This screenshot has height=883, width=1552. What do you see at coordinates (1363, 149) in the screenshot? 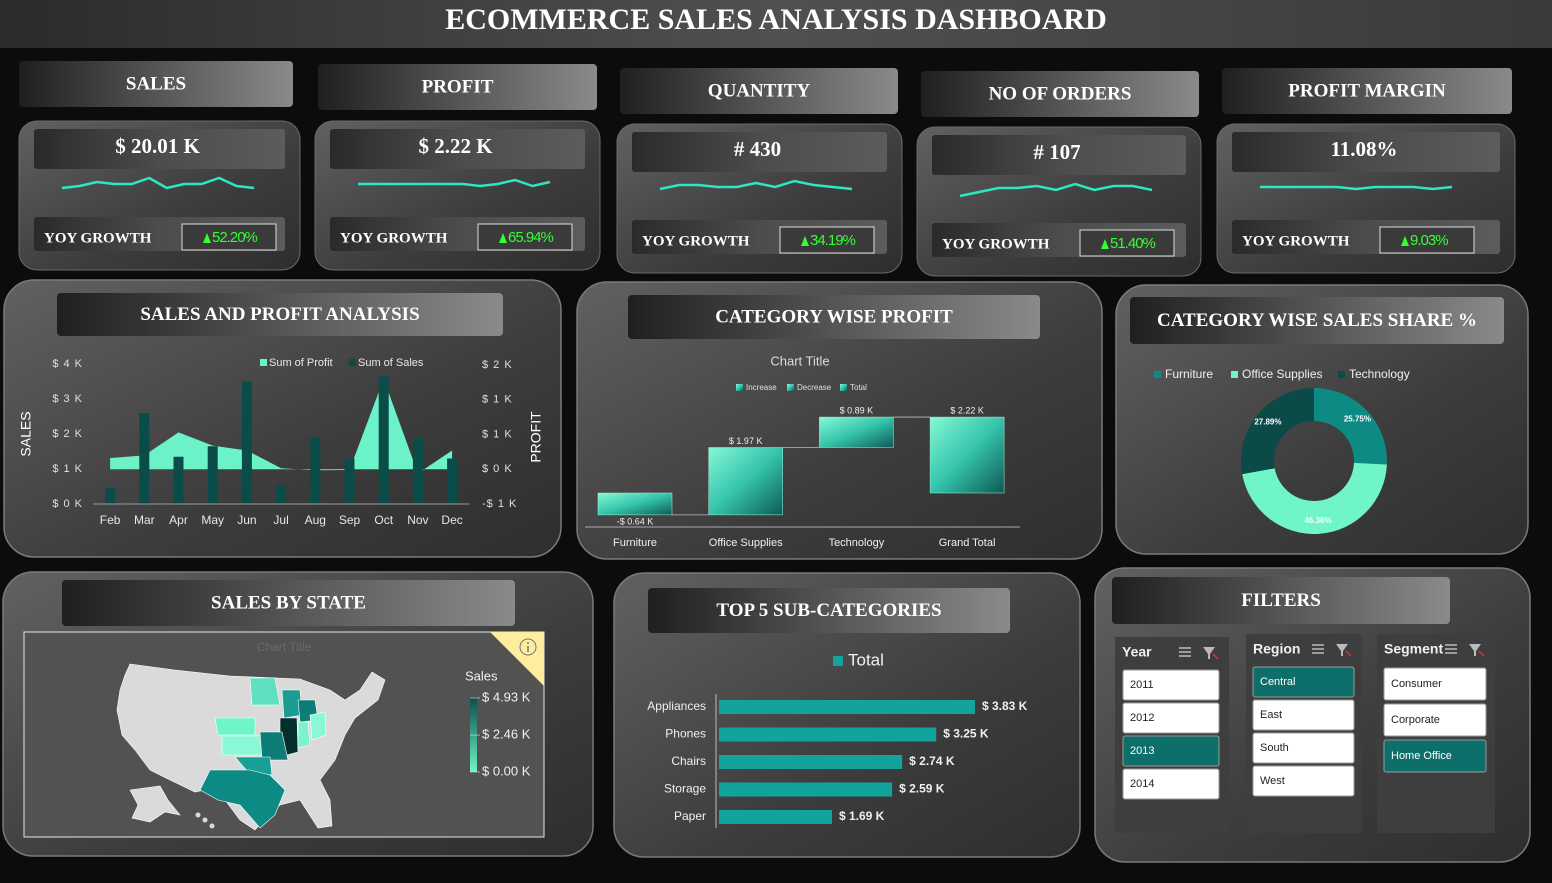
I see `kpi-value: 11.08%` at bounding box center [1363, 149].